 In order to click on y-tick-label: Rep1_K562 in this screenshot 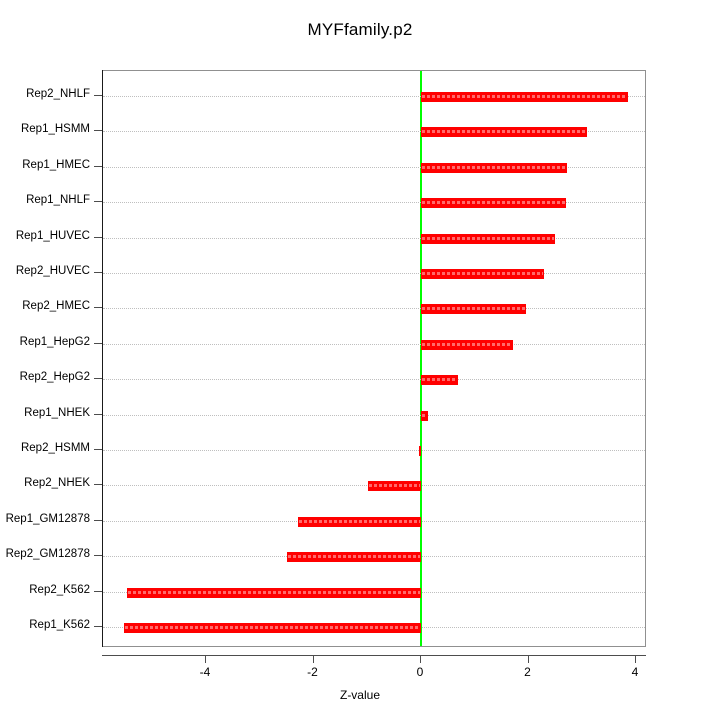, I will do `click(59, 625)`.